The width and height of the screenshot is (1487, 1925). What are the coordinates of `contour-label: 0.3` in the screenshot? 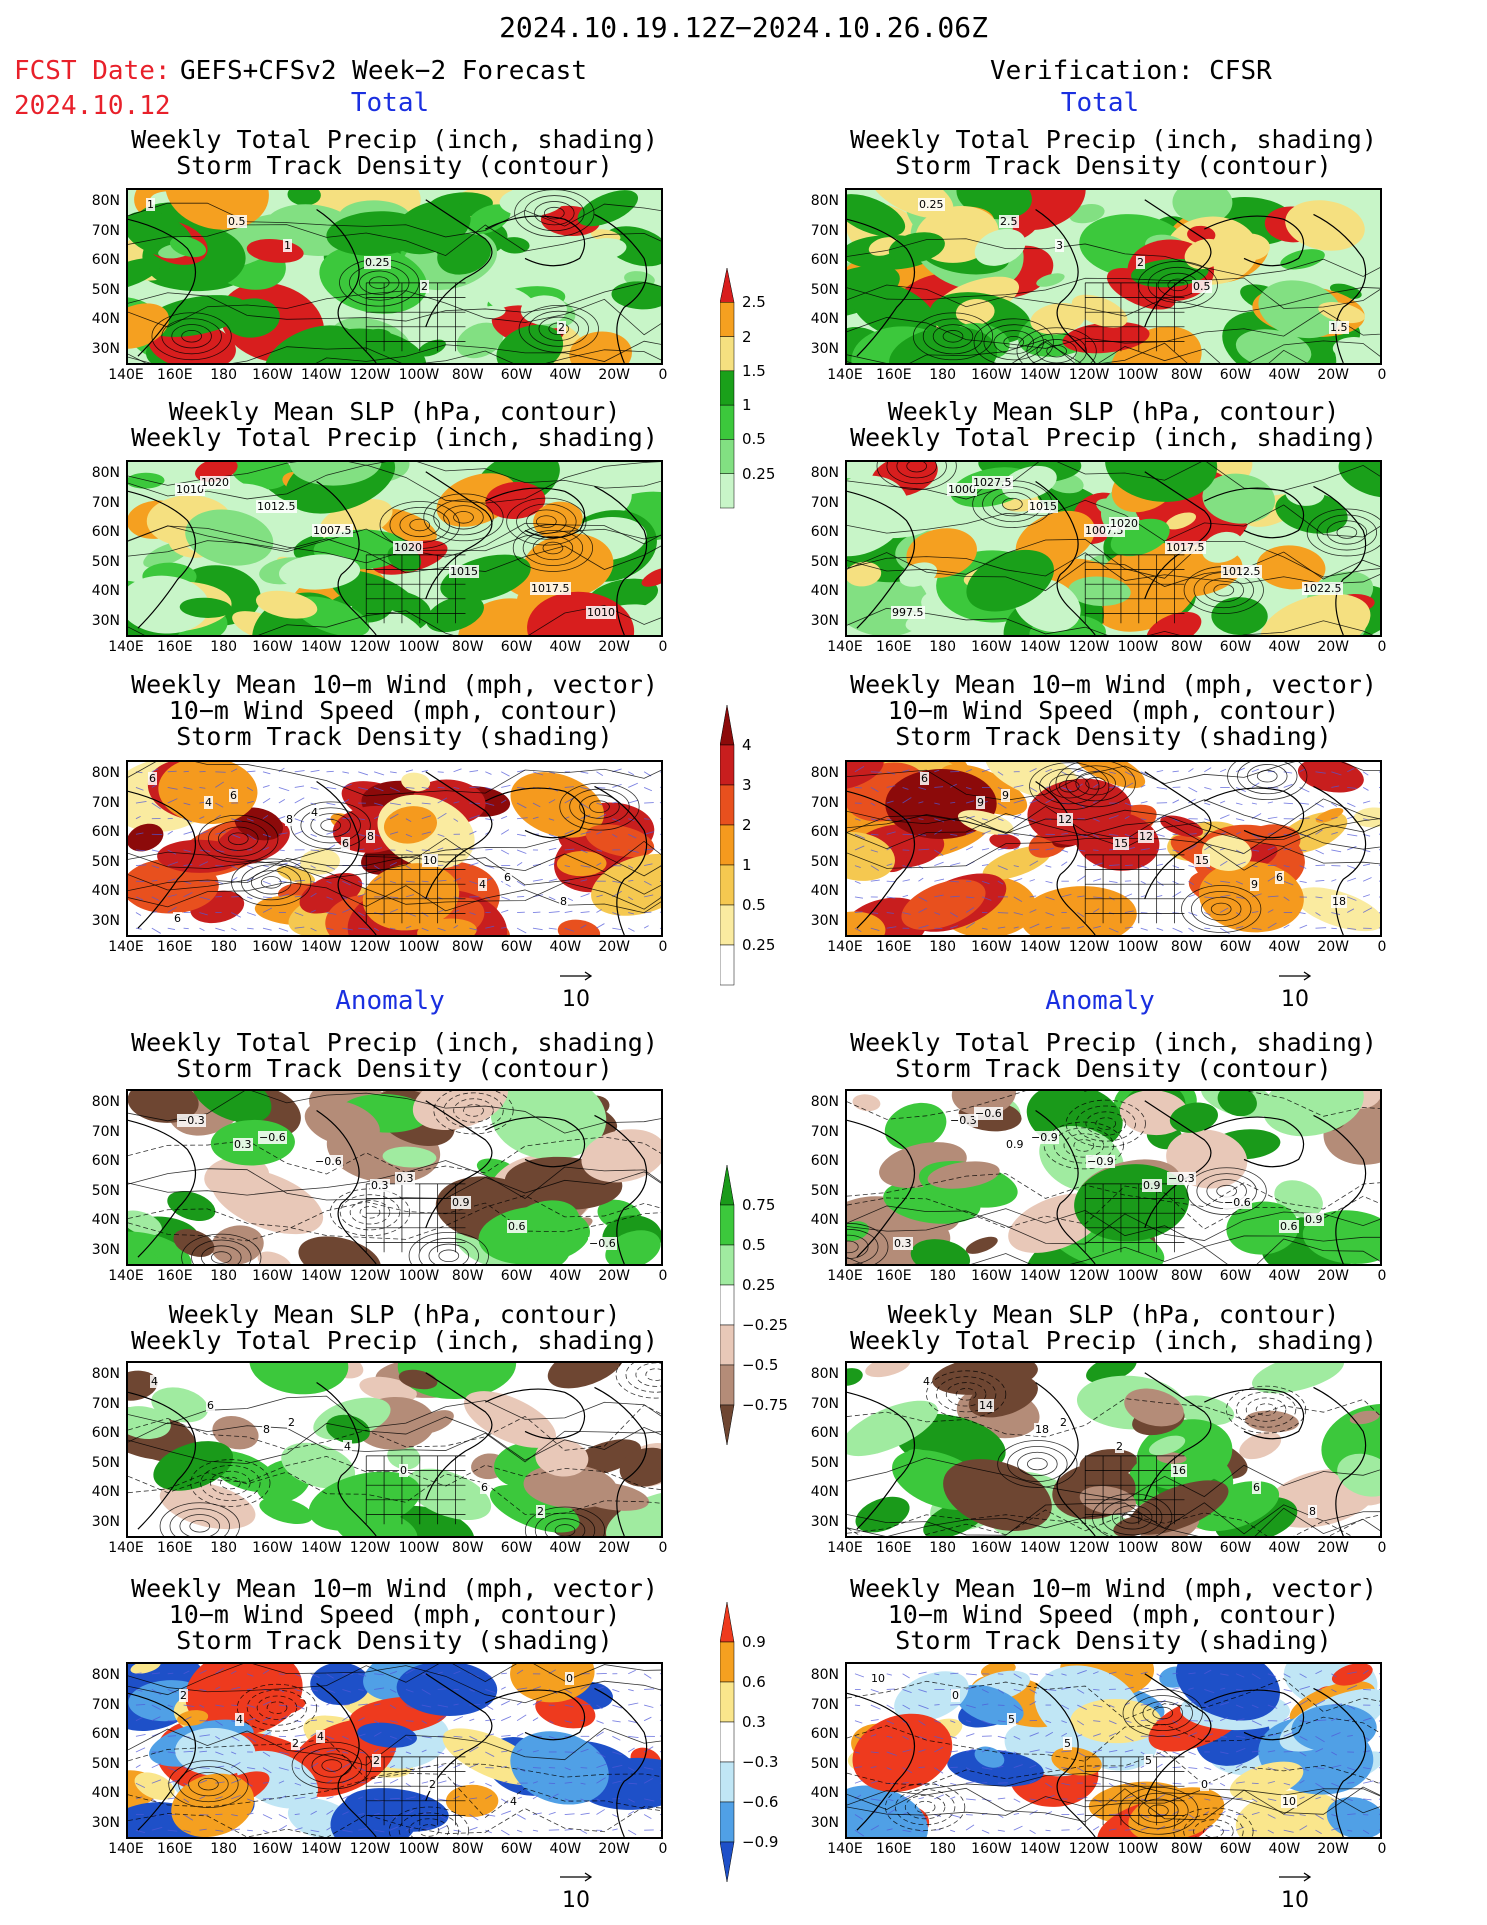 It's located at (380, 1185).